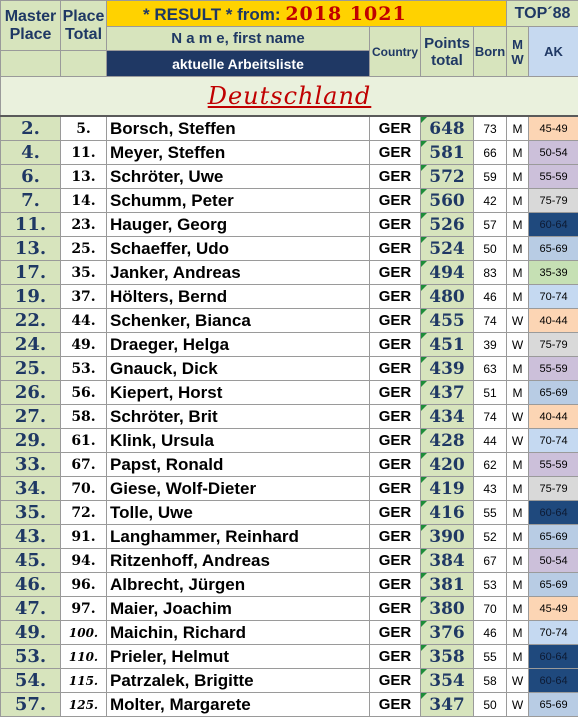 The image size is (578, 717). I want to click on place-total-cell: 70., so click(83, 488).